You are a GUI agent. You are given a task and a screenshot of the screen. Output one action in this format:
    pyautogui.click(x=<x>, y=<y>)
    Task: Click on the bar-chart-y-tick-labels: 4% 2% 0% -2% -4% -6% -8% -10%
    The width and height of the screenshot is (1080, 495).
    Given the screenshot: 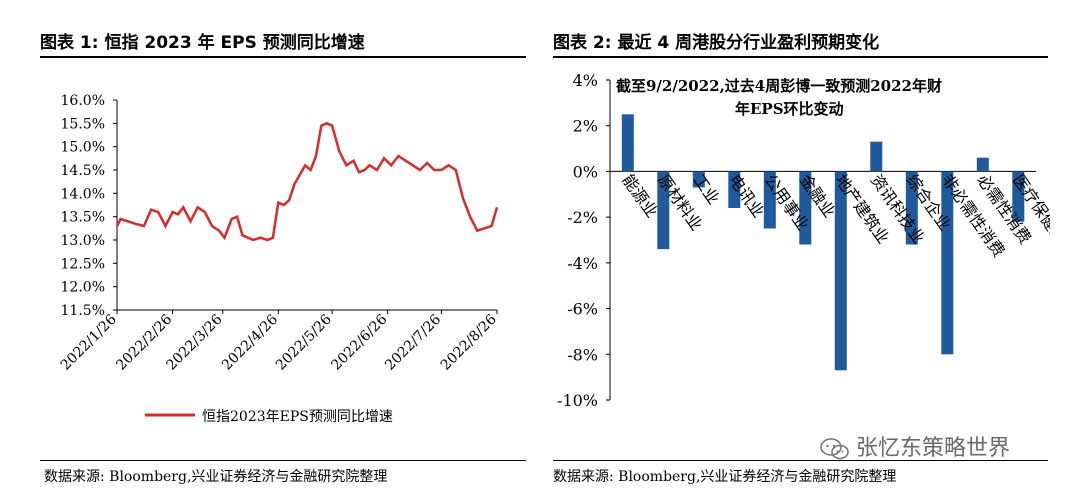 What is the action you would take?
    pyautogui.click(x=577, y=240)
    